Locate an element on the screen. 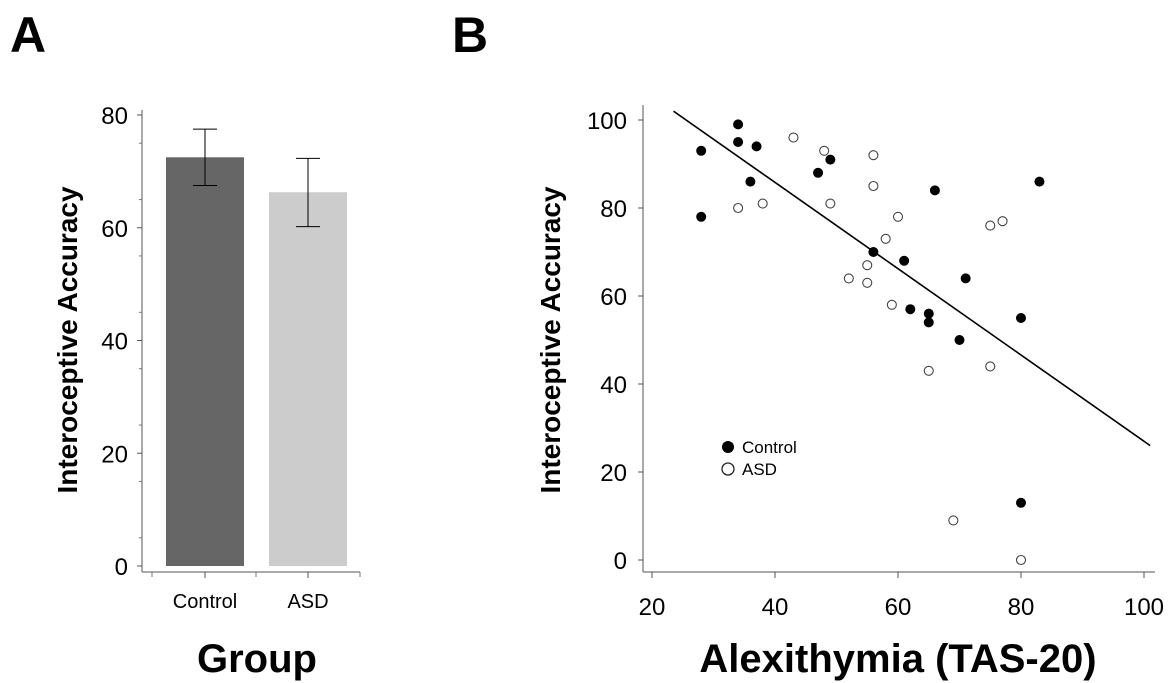  bar-control is located at coordinates (205, 361).